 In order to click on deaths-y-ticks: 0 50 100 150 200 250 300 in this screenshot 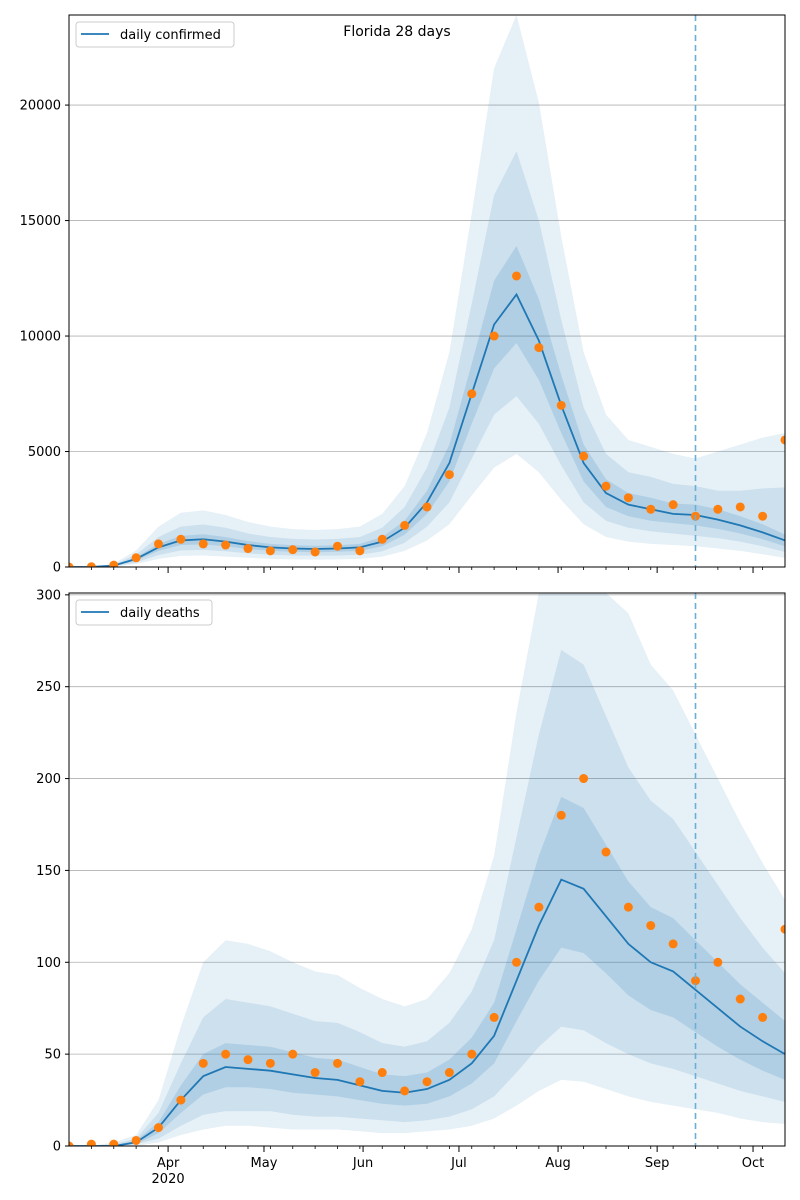, I will do `click(52, 871)`.